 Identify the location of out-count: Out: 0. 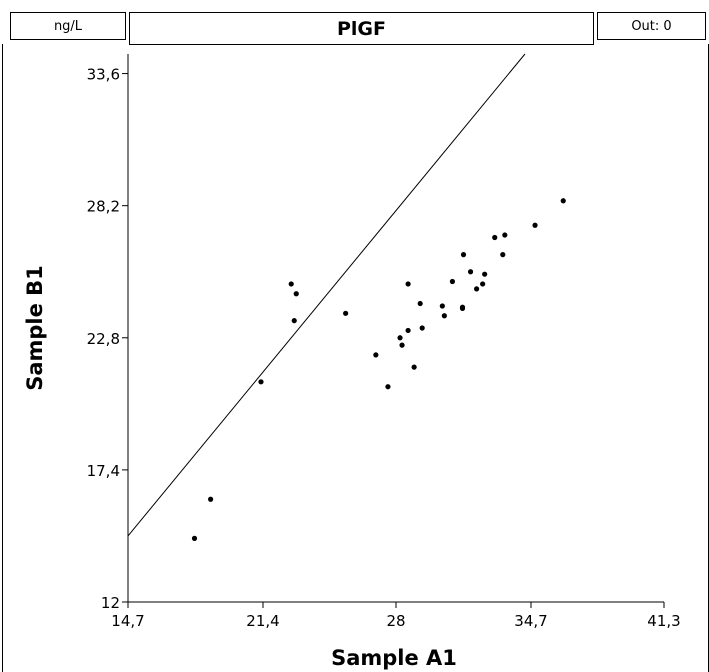
(651, 26).